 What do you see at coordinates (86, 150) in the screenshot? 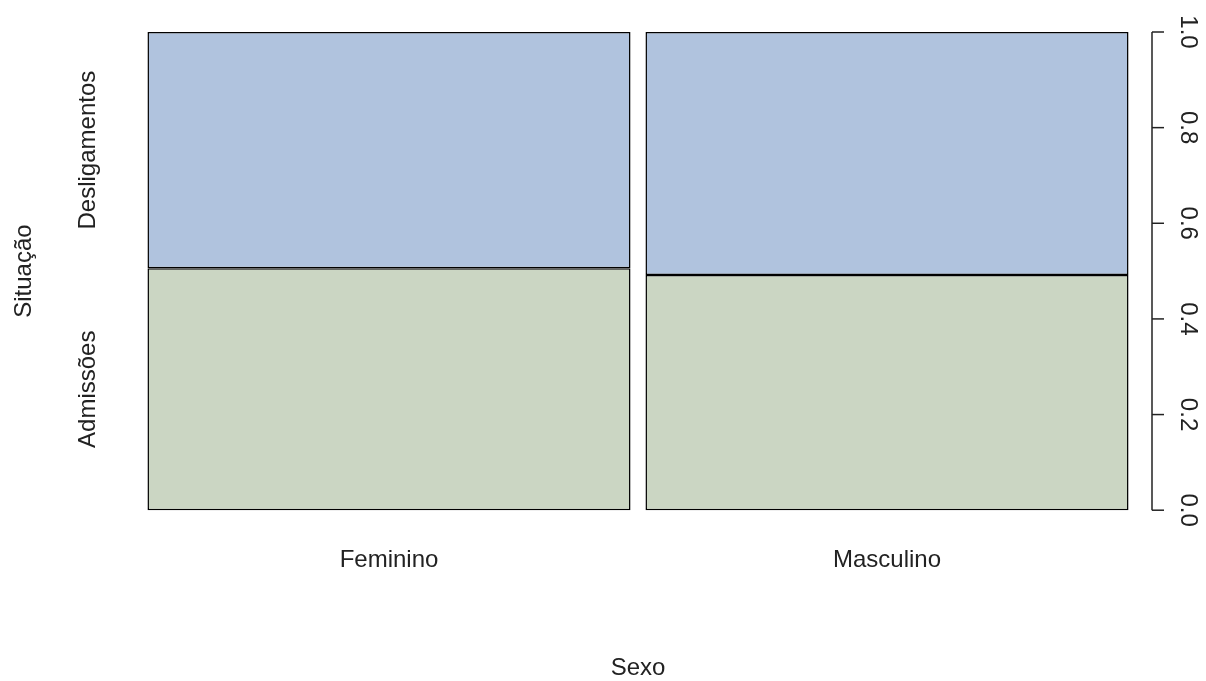
I see `text: Desligamentos` at bounding box center [86, 150].